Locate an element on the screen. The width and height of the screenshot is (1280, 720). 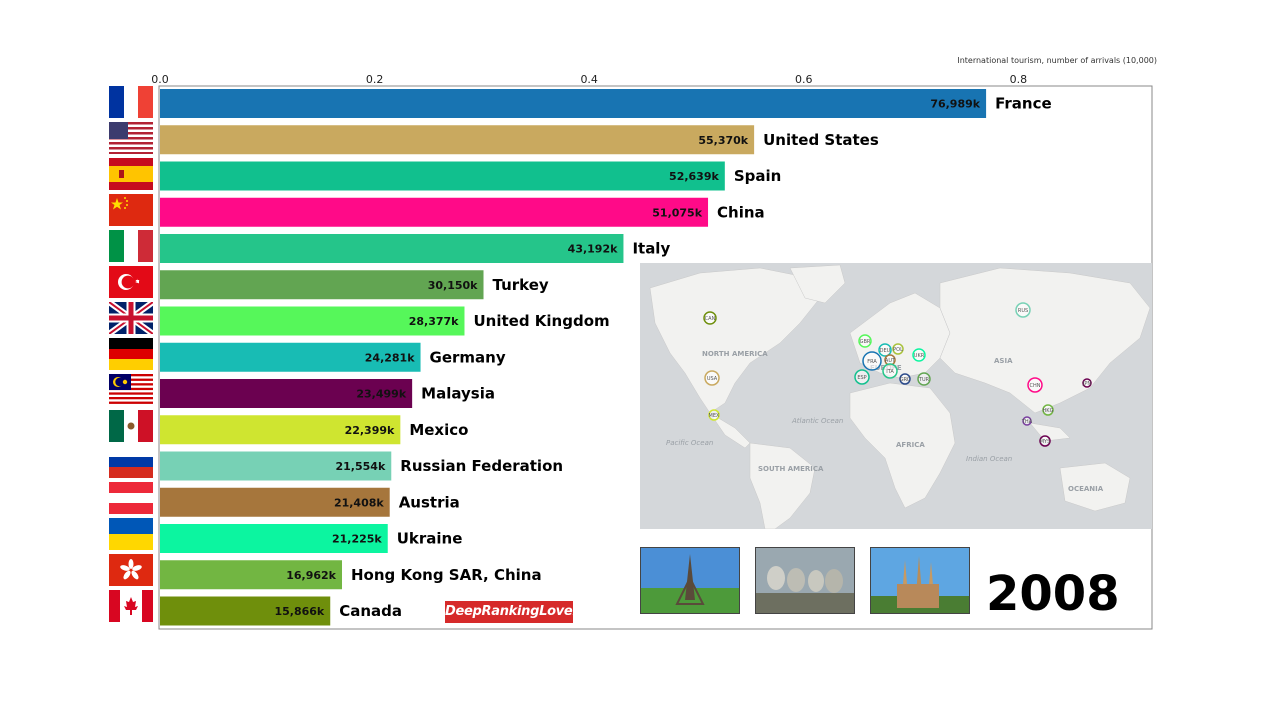
x-tick-label: 0.4 is located at coordinates (589, 79).